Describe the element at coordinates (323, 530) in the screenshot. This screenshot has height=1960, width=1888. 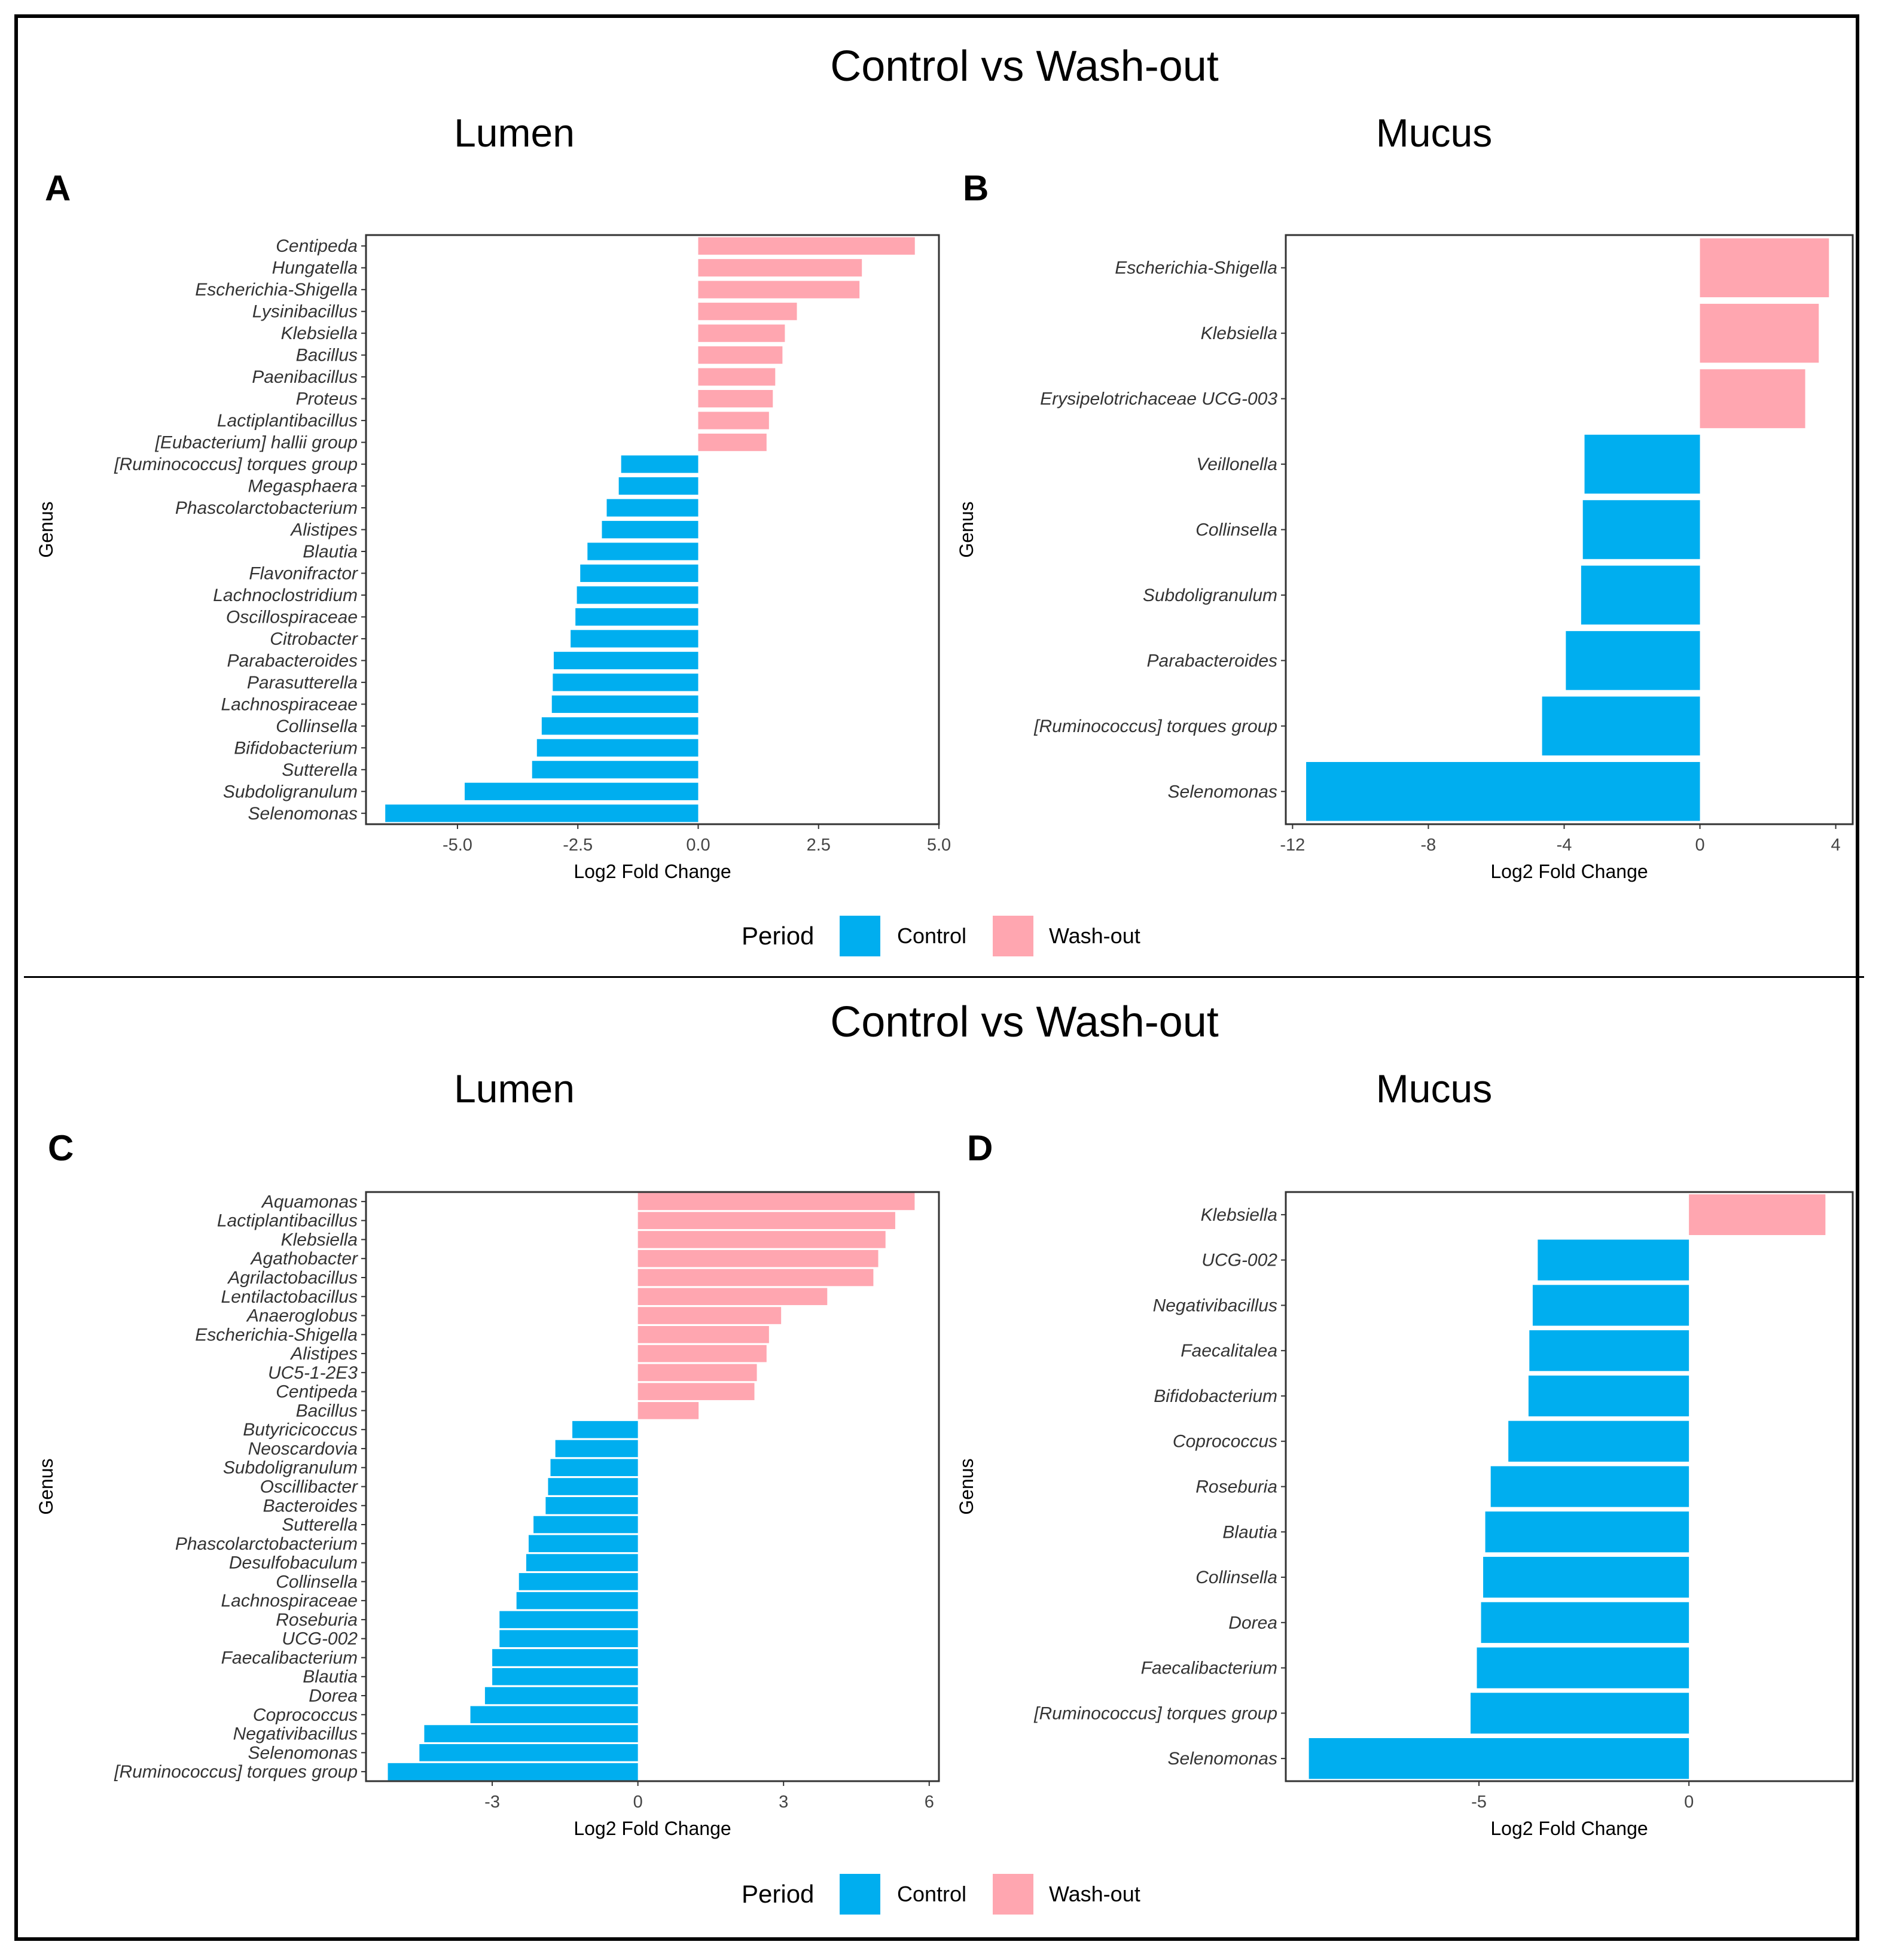
I see `panel-a-y-tick-label: Alistipes` at that location.